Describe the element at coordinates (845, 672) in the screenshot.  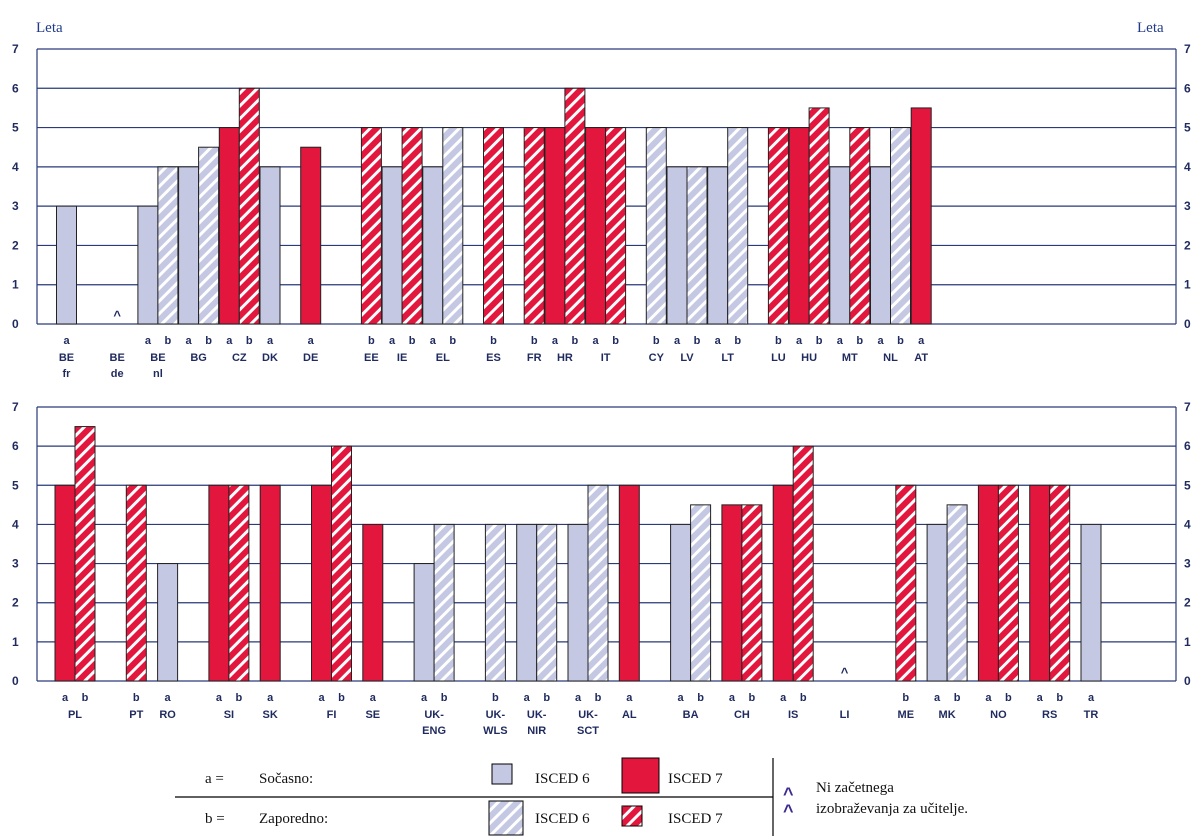
I see `no-teacher-education-marker: ^` at that location.